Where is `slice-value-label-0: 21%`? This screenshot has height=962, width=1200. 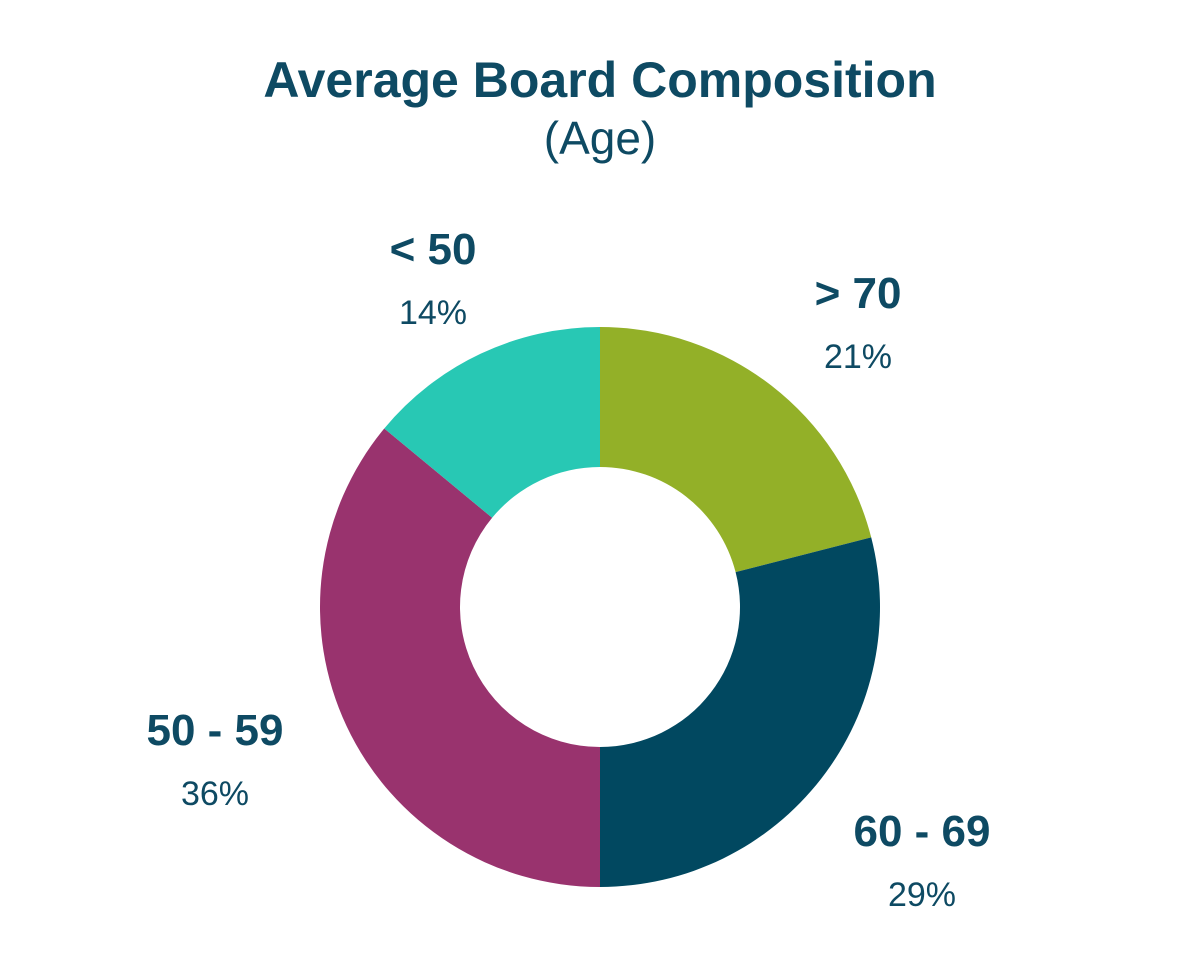 slice-value-label-0: 21% is located at coordinates (858, 357).